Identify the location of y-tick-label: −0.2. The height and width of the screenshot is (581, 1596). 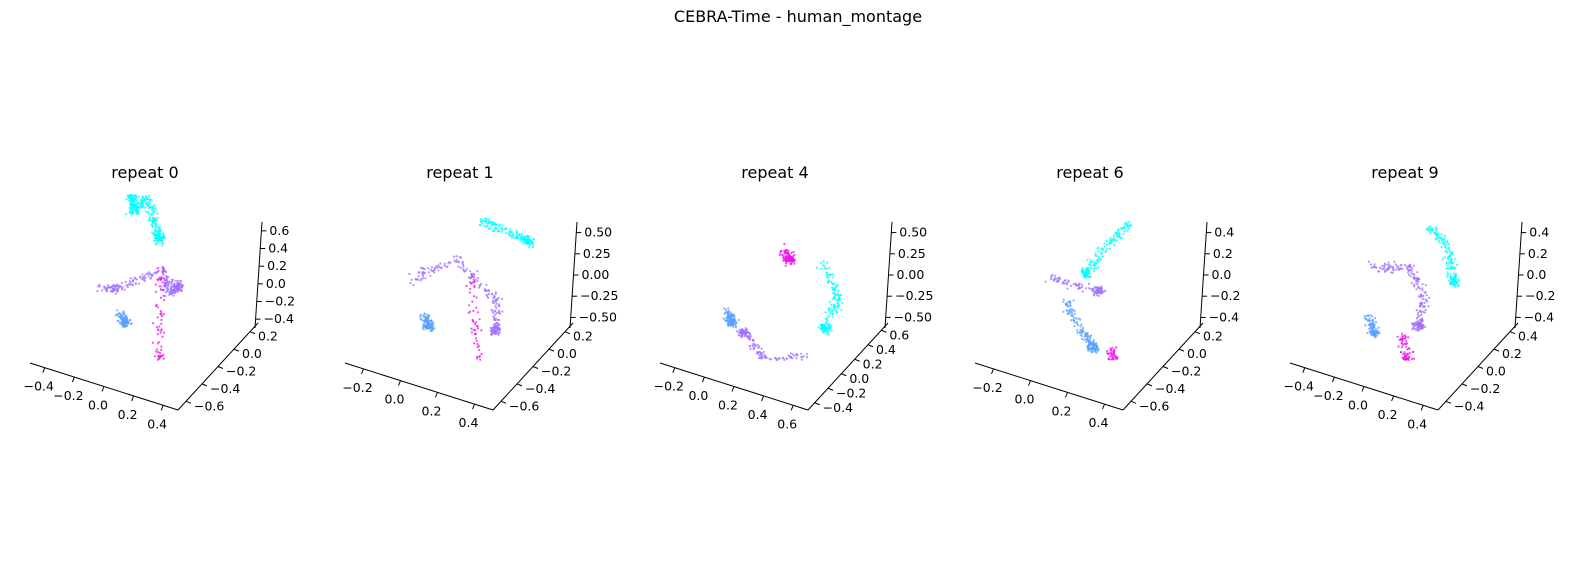
(241, 371).